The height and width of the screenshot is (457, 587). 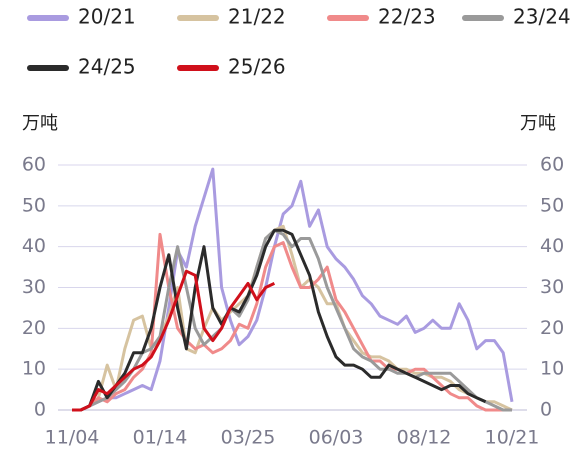 What do you see at coordinates (34, 165) in the screenshot?
I see `y-tick-label: 60` at bounding box center [34, 165].